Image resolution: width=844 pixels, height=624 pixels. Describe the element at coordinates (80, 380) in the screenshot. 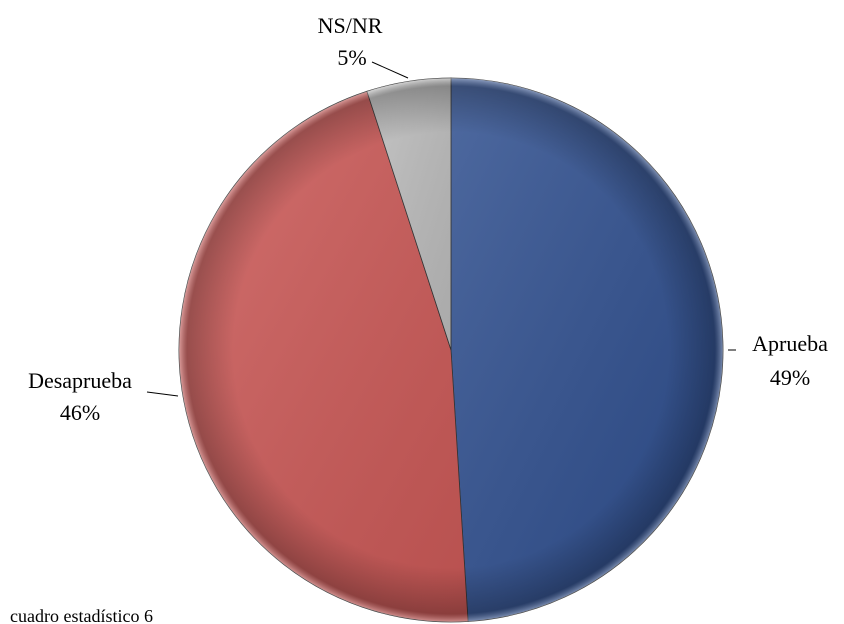

I see `slice-label: Desaprueba` at that location.